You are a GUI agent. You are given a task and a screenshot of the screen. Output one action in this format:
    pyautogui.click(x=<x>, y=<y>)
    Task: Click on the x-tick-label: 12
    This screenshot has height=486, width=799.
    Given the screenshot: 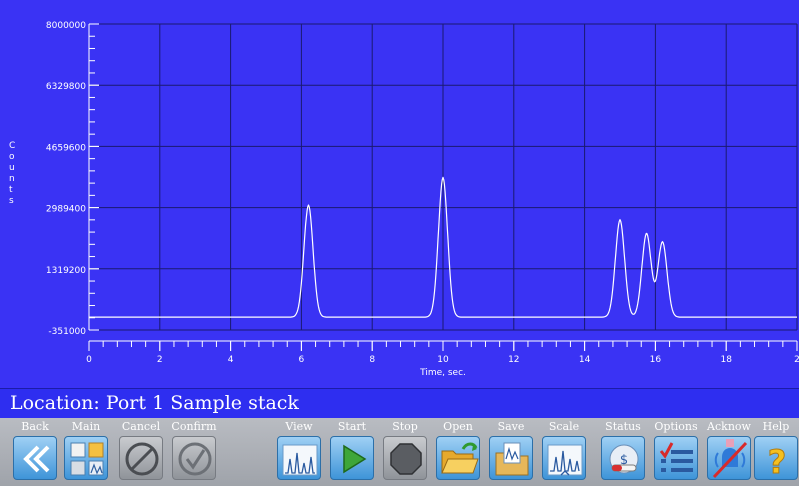 What is the action you would take?
    pyautogui.click(x=513, y=360)
    